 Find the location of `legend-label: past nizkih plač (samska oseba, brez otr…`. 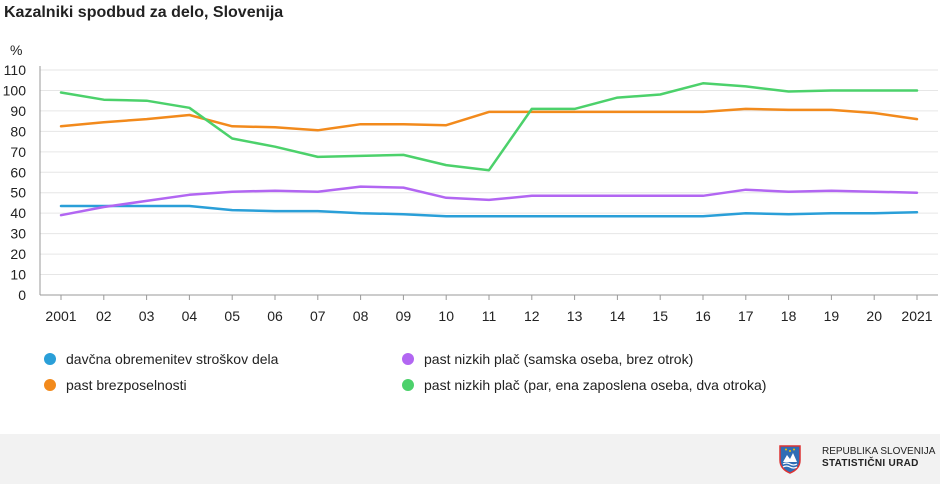

legend-label: past nizkih plač (samska oseba, brez otr… is located at coordinates (559, 359).